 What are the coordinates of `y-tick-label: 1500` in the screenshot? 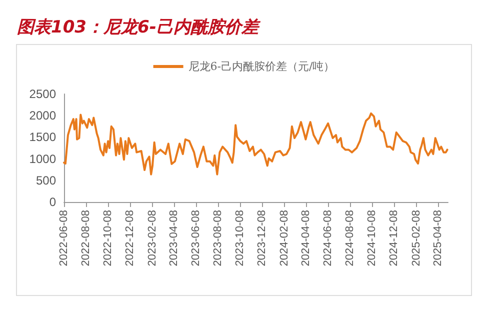 It's located at (42, 137).